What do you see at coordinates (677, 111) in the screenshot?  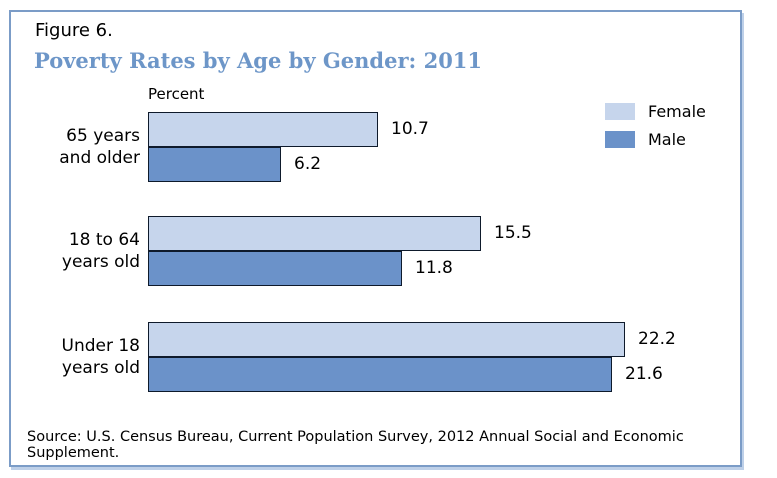 I see `legend-label-female: Female` at bounding box center [677, 111].